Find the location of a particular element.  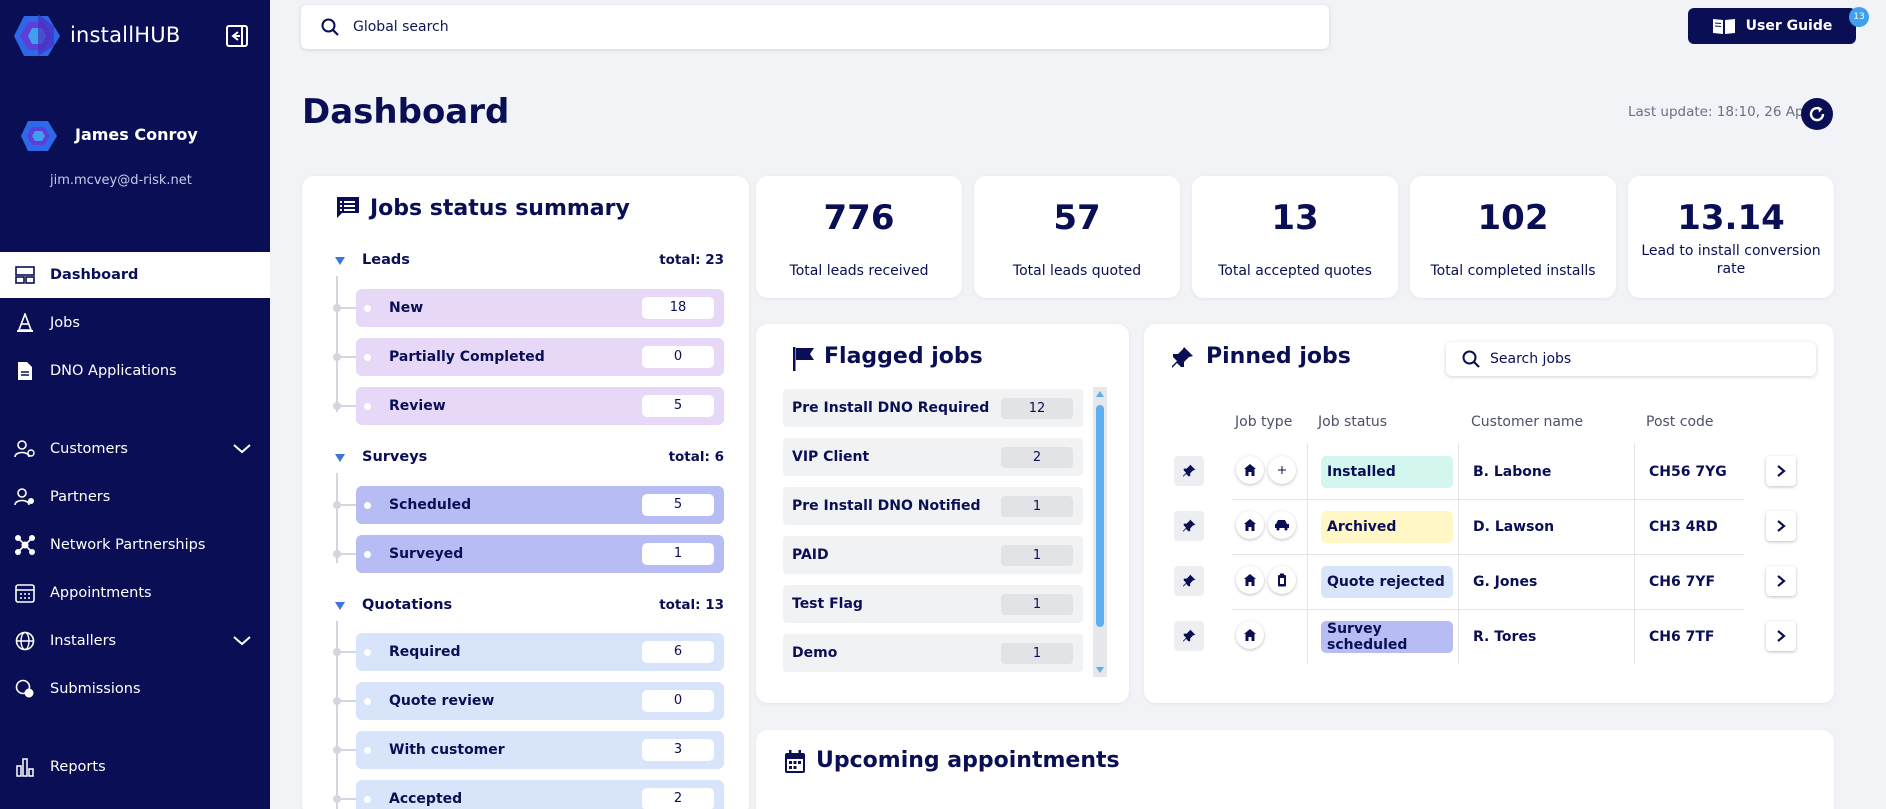

status-badge: Archived is located at coordinates (1387, 527).